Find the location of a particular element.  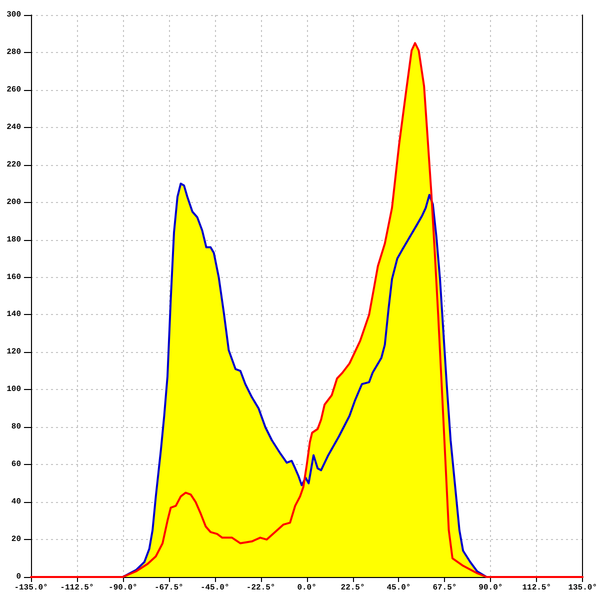

x-tick-label: 112.5° is located at coordinates (537, 588).